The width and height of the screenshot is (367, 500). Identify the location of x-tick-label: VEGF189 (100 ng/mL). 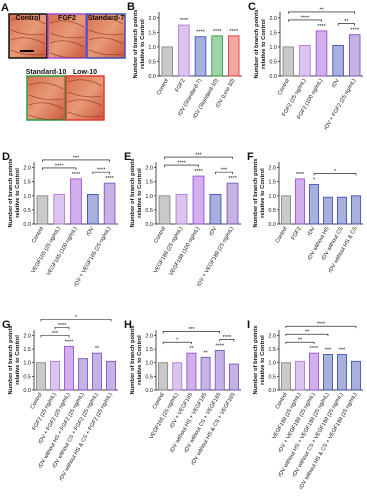
(184, 251).